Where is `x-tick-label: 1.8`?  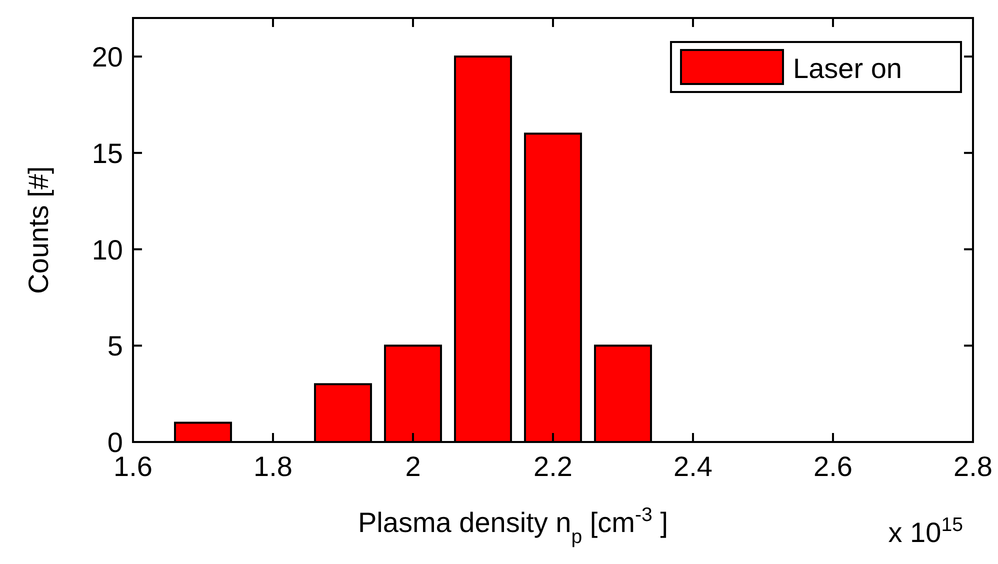
x-tick-label: 1.8 is located at coordinates (273, 466).